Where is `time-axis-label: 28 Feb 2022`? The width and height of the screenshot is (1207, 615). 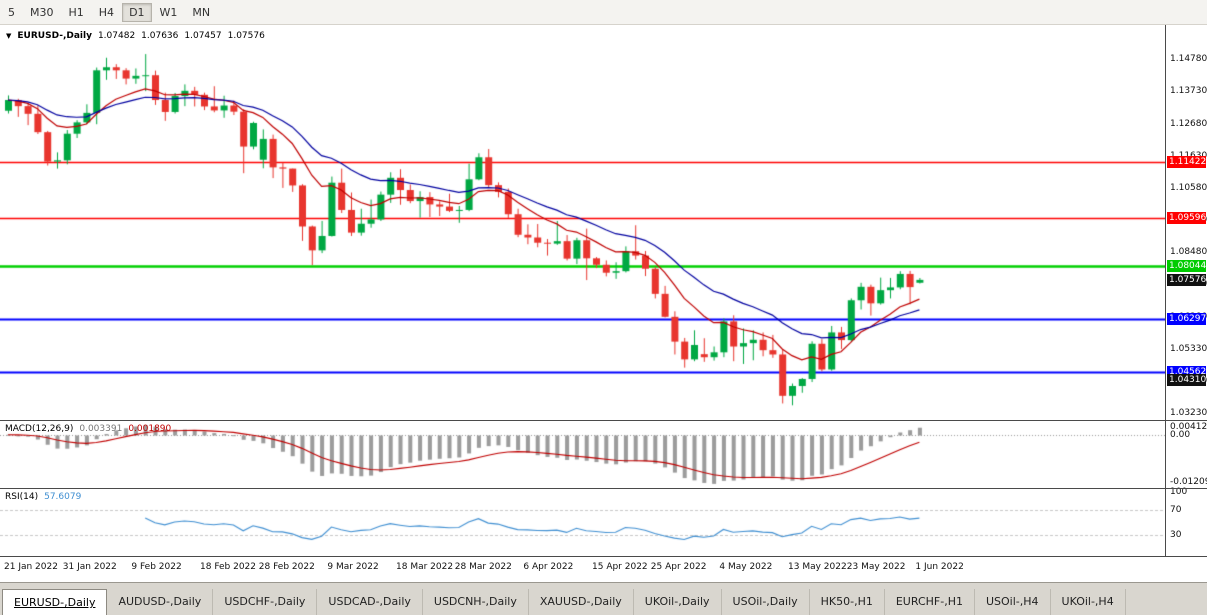 time-axis-label: 28 Feb 2022 is located at coordinates (286, 567).